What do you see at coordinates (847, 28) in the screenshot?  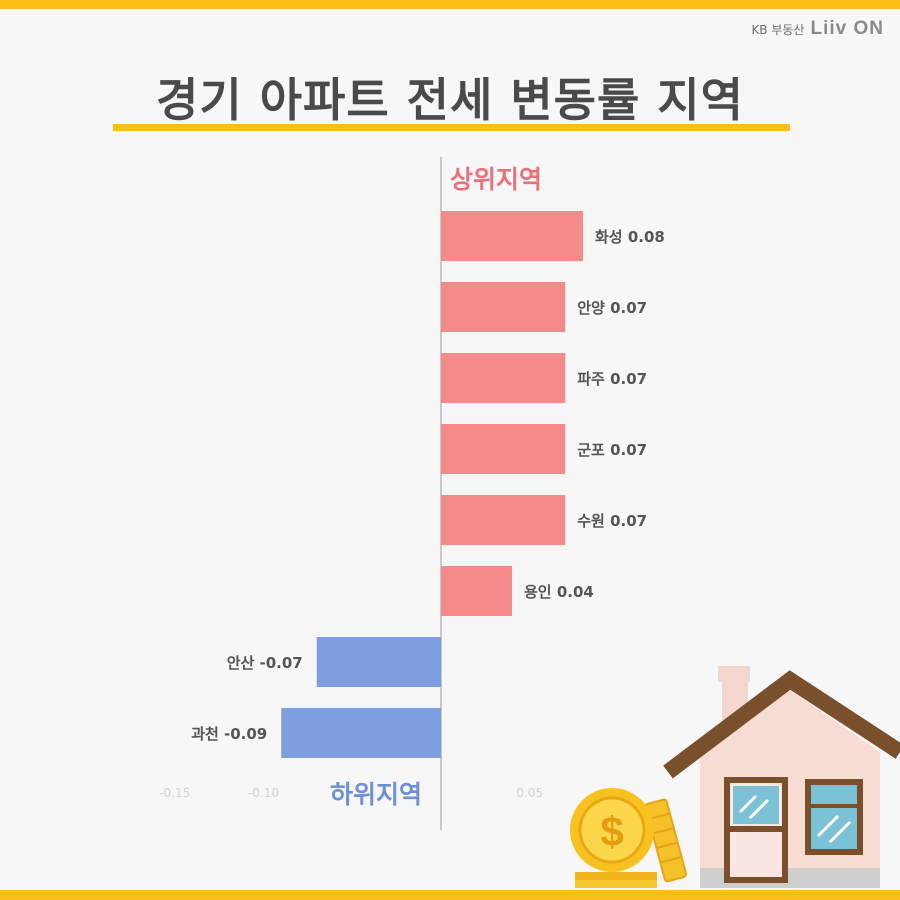 I see `brand-liiv-logo: Liiv ON` at bounding box center [847, 28].